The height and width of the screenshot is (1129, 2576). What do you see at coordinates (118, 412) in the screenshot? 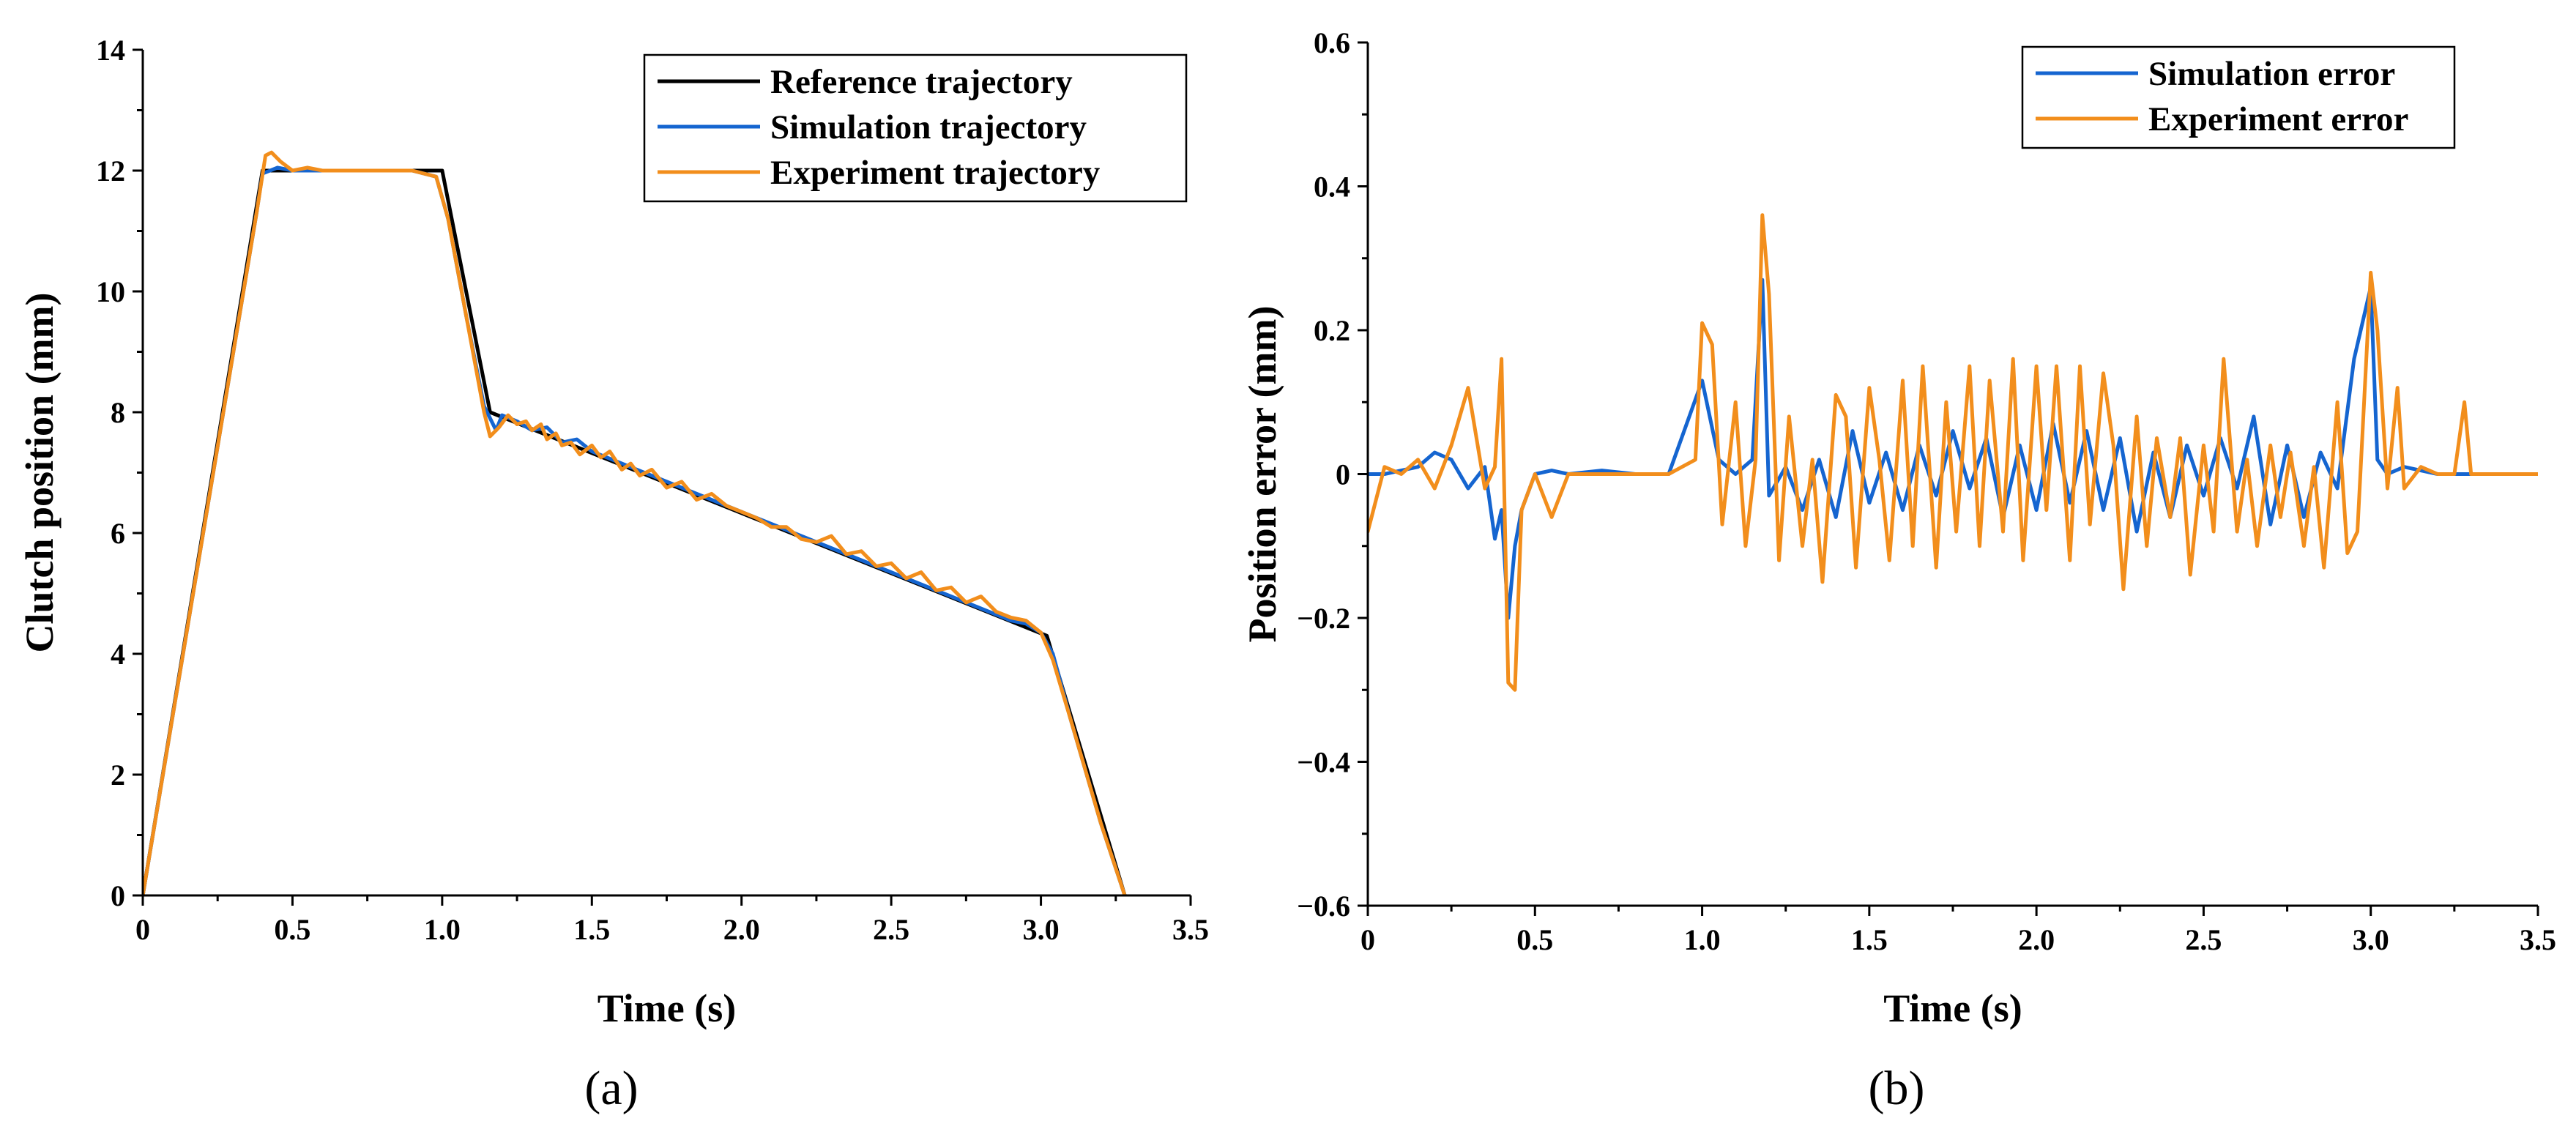
I see `y-tick-label: 8` at bounding box center [118, 412].